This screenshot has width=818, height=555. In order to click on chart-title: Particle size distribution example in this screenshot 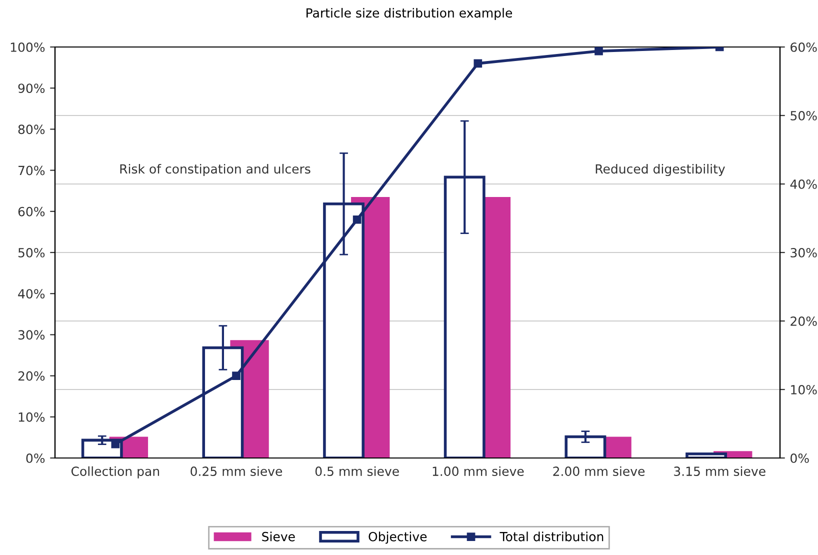, I will do `click(409, 14)`.